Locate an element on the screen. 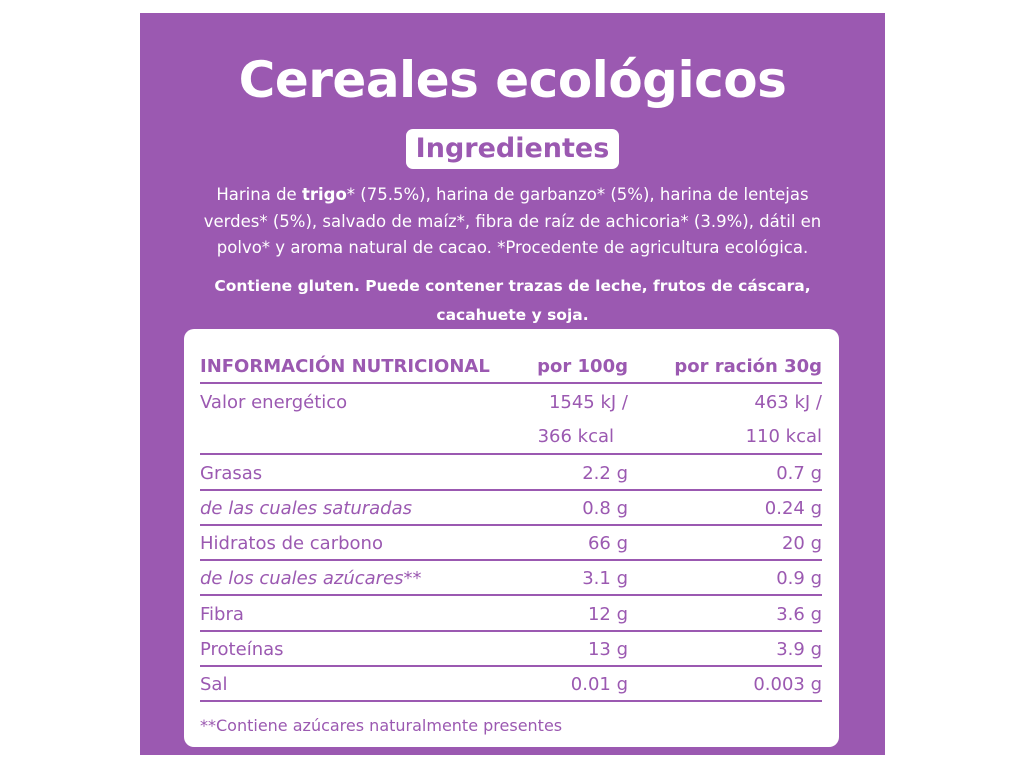 This screenshot has width=1024, height=768. row-label: Fibra is located at coordinates (222, 614).